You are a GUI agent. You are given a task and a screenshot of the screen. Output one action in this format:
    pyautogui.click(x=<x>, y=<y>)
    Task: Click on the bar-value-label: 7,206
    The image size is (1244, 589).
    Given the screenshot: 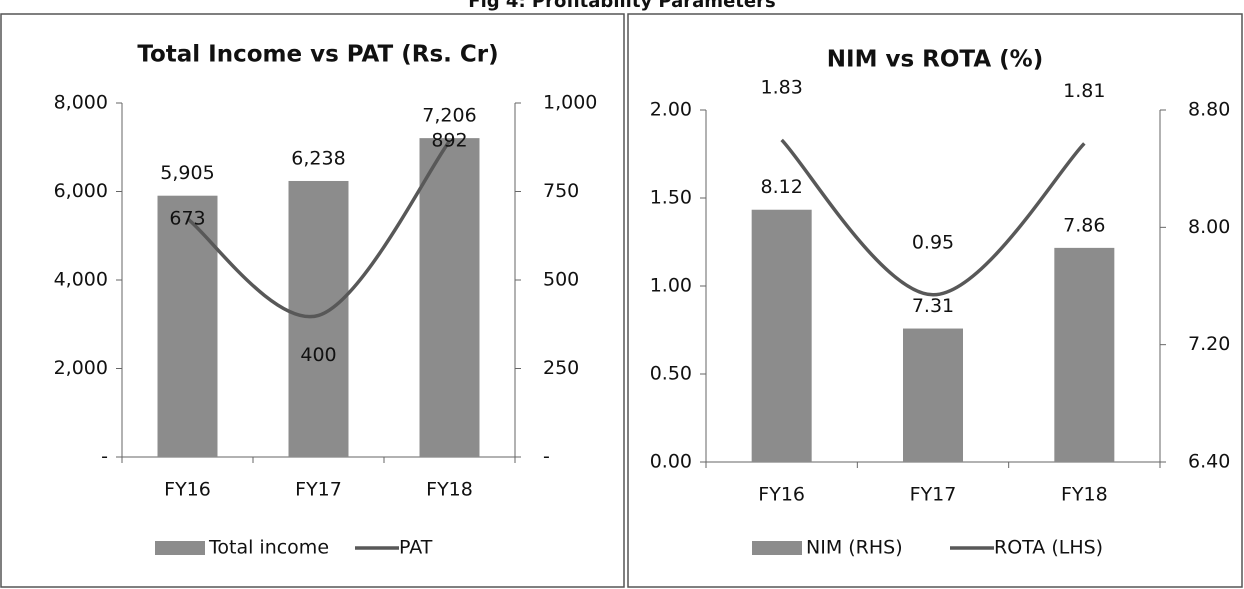 What is the action you would take?
    pyautogui.click(x=449, y=116)
    